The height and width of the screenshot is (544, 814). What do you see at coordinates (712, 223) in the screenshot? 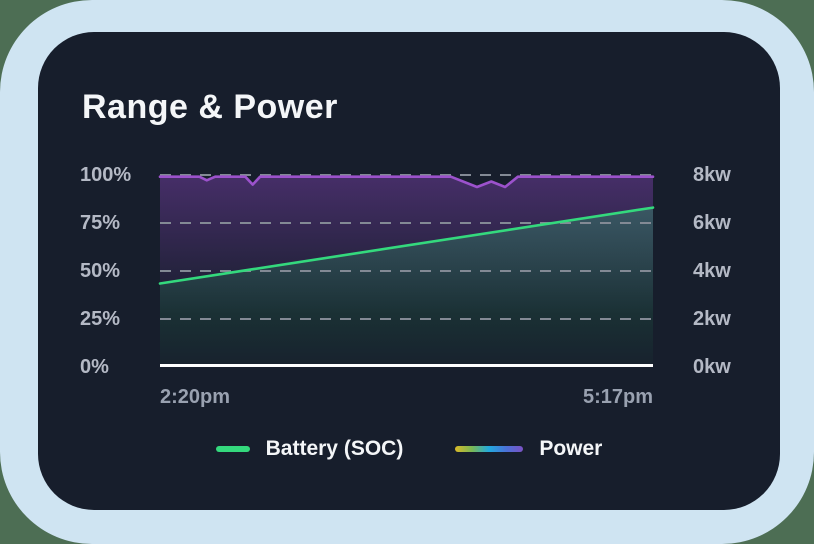
I see `y-axis-right-tick-6kw: 6kw` at bounding box center [712, 223].